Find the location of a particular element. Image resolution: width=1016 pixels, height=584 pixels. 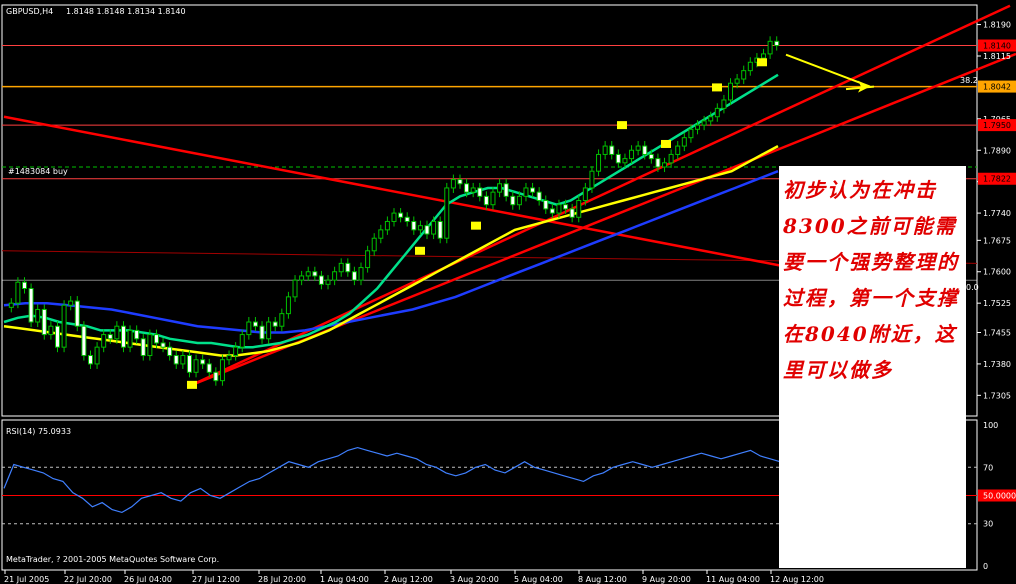

time-tick-label: 12 Aug 12:00 is located at coordinates (797, 579).